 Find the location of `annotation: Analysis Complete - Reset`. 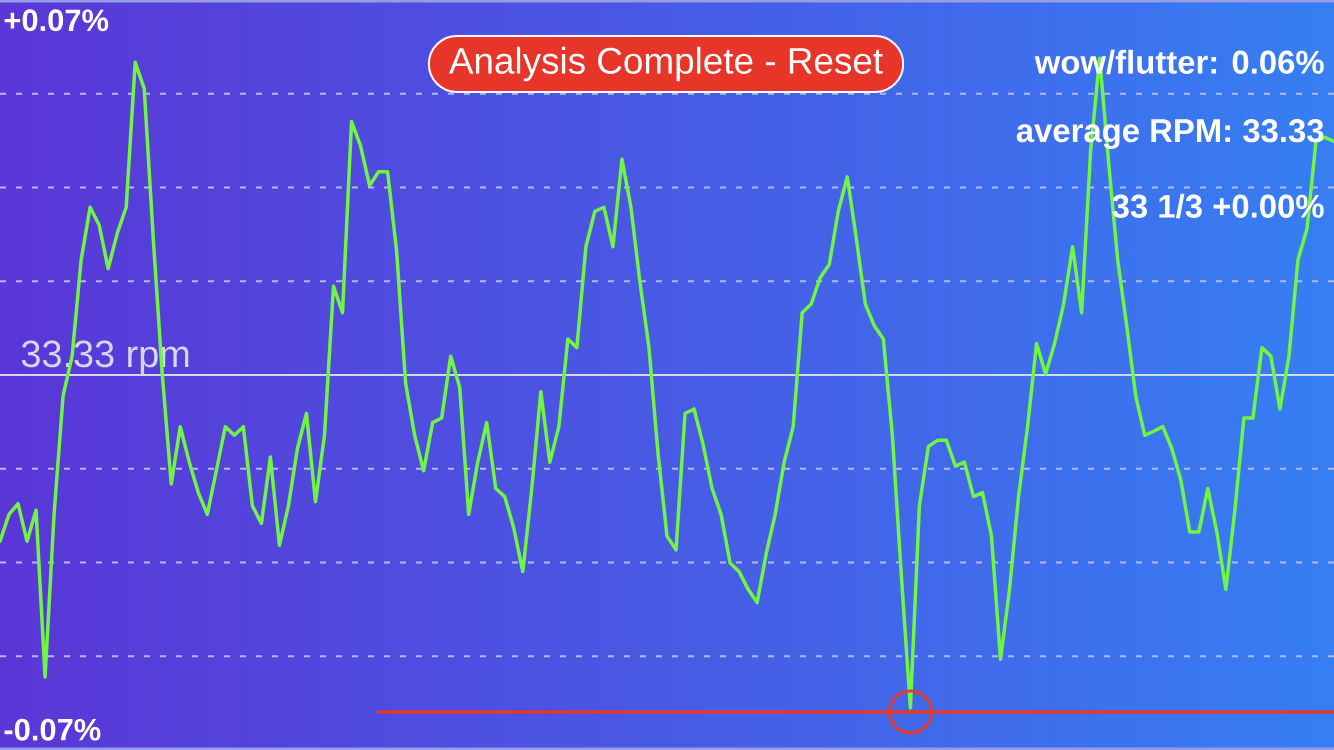

annotation: Analysis Complete - Reset is located at coordinates (665, 64).